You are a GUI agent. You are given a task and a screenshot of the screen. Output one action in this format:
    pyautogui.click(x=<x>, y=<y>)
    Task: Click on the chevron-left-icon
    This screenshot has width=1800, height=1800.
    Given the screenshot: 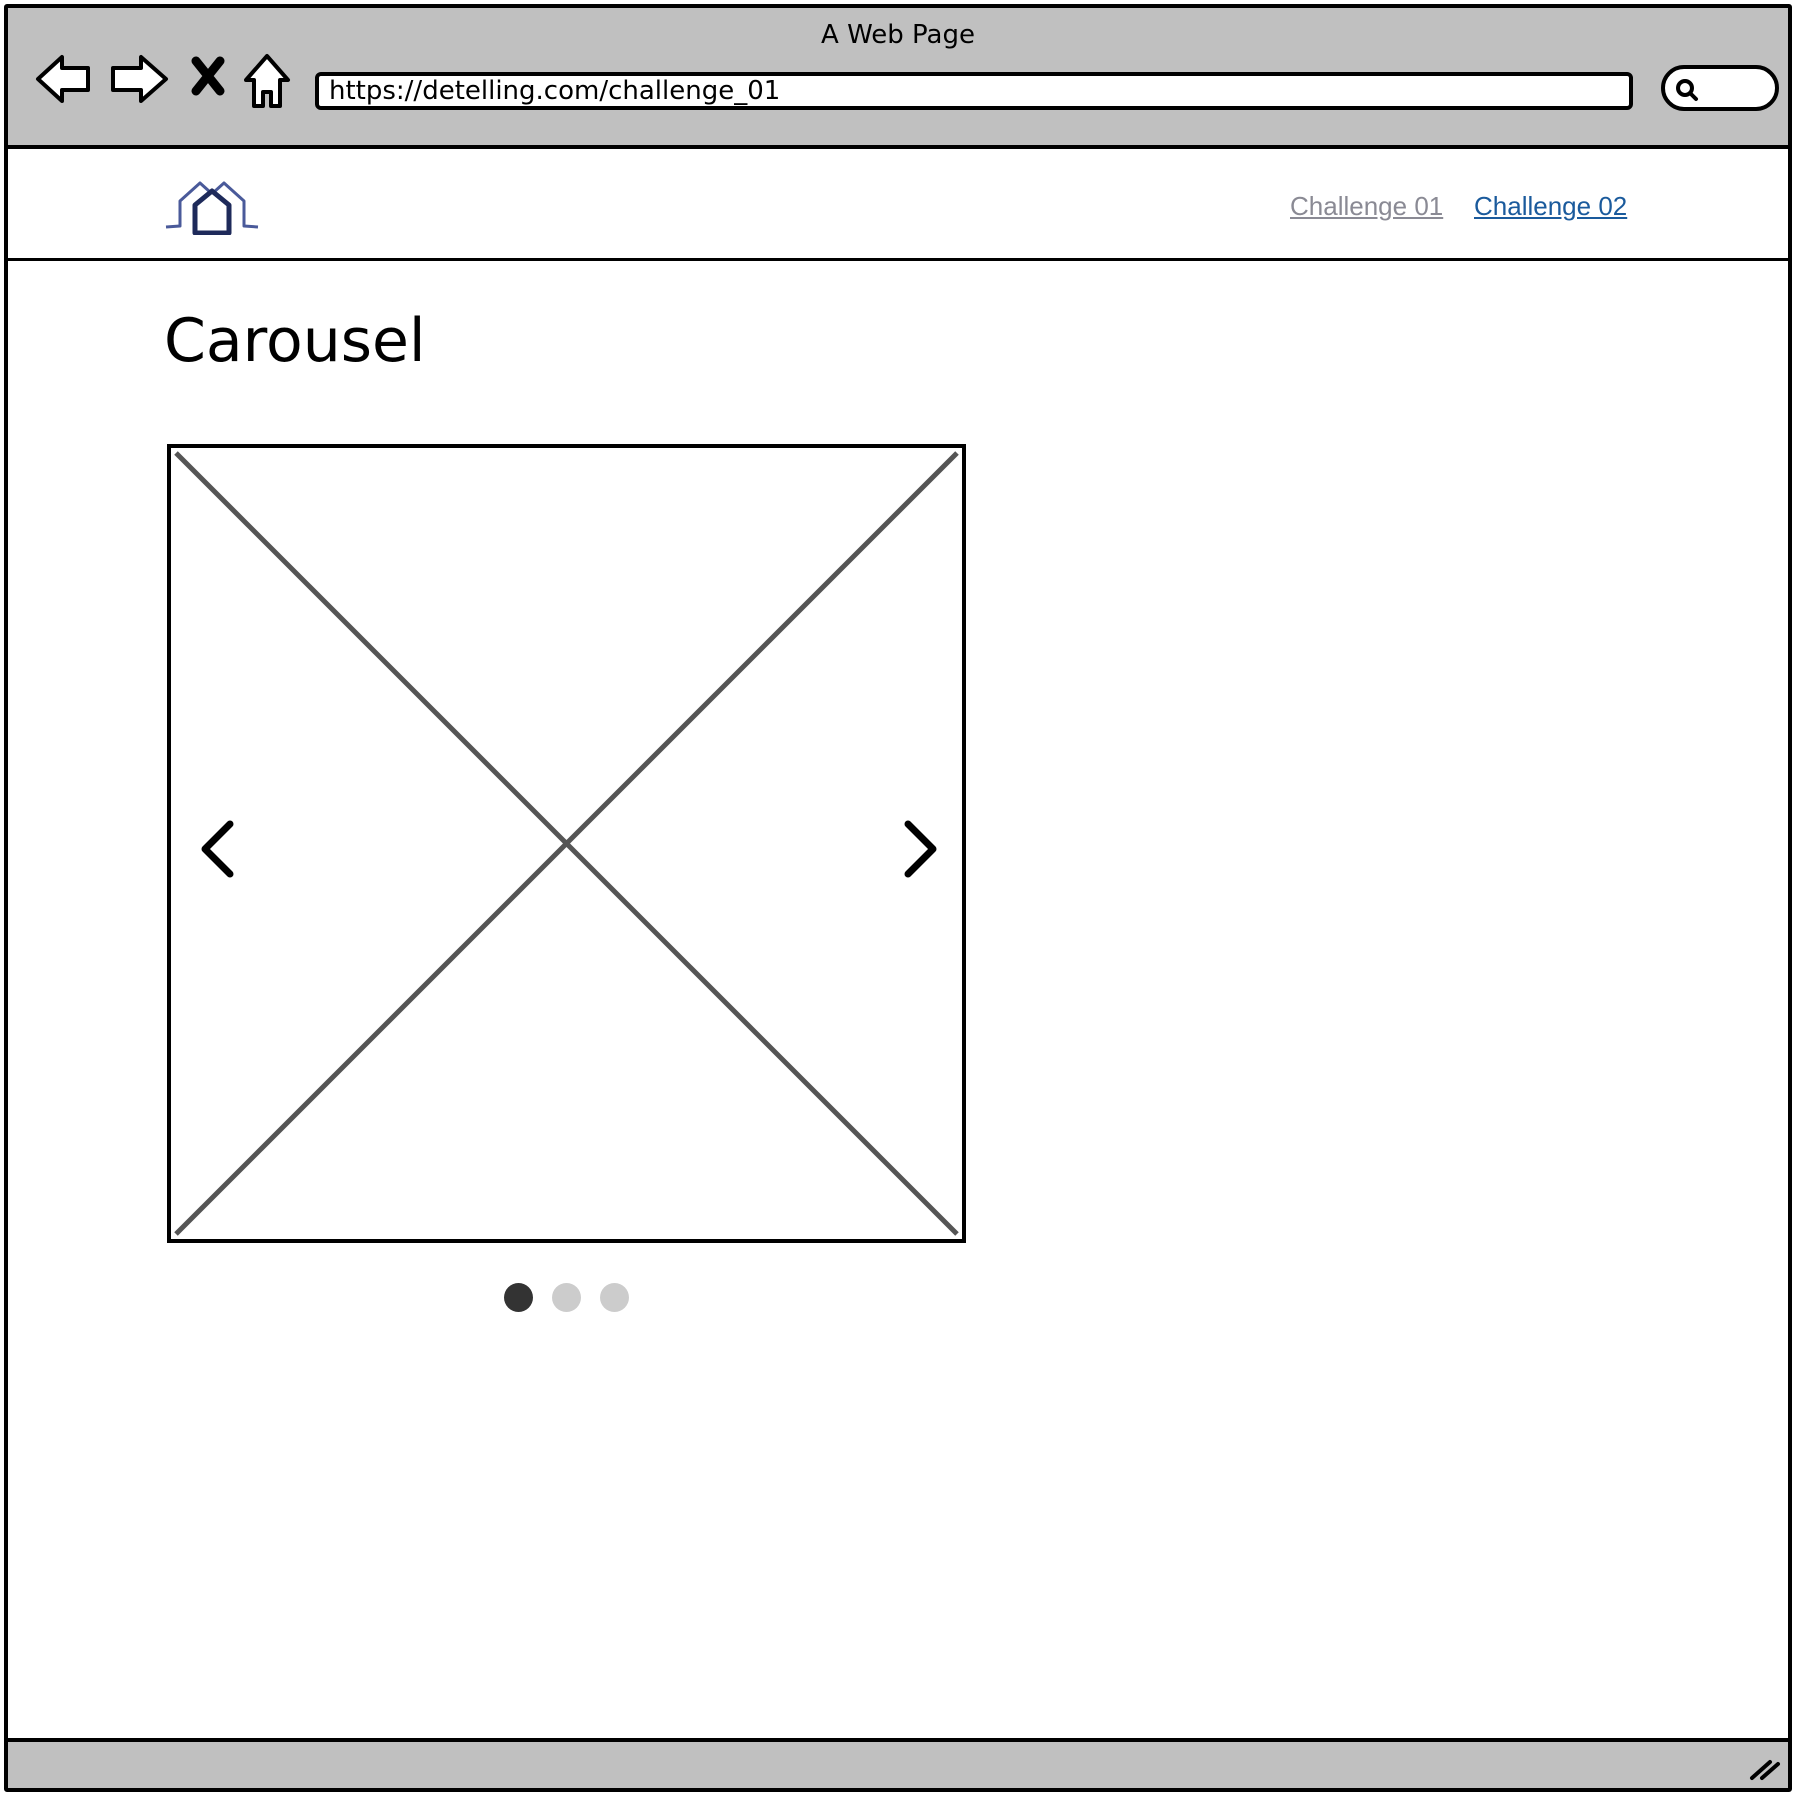 What is the action you would take?
    pyautogui.click(x=217, y=849)
    